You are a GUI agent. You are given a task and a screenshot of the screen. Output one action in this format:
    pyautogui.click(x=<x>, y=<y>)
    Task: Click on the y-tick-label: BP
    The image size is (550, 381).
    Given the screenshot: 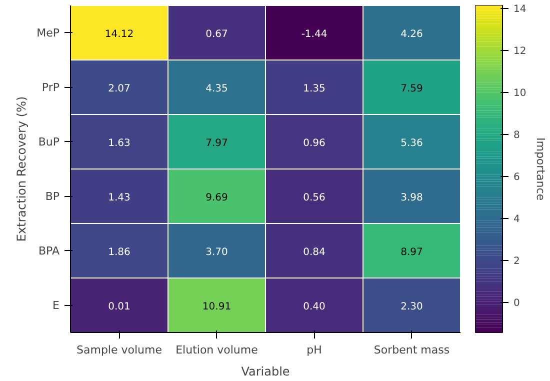 What is the action you would take?
    pyautogui.click(x=52, y=196)
    